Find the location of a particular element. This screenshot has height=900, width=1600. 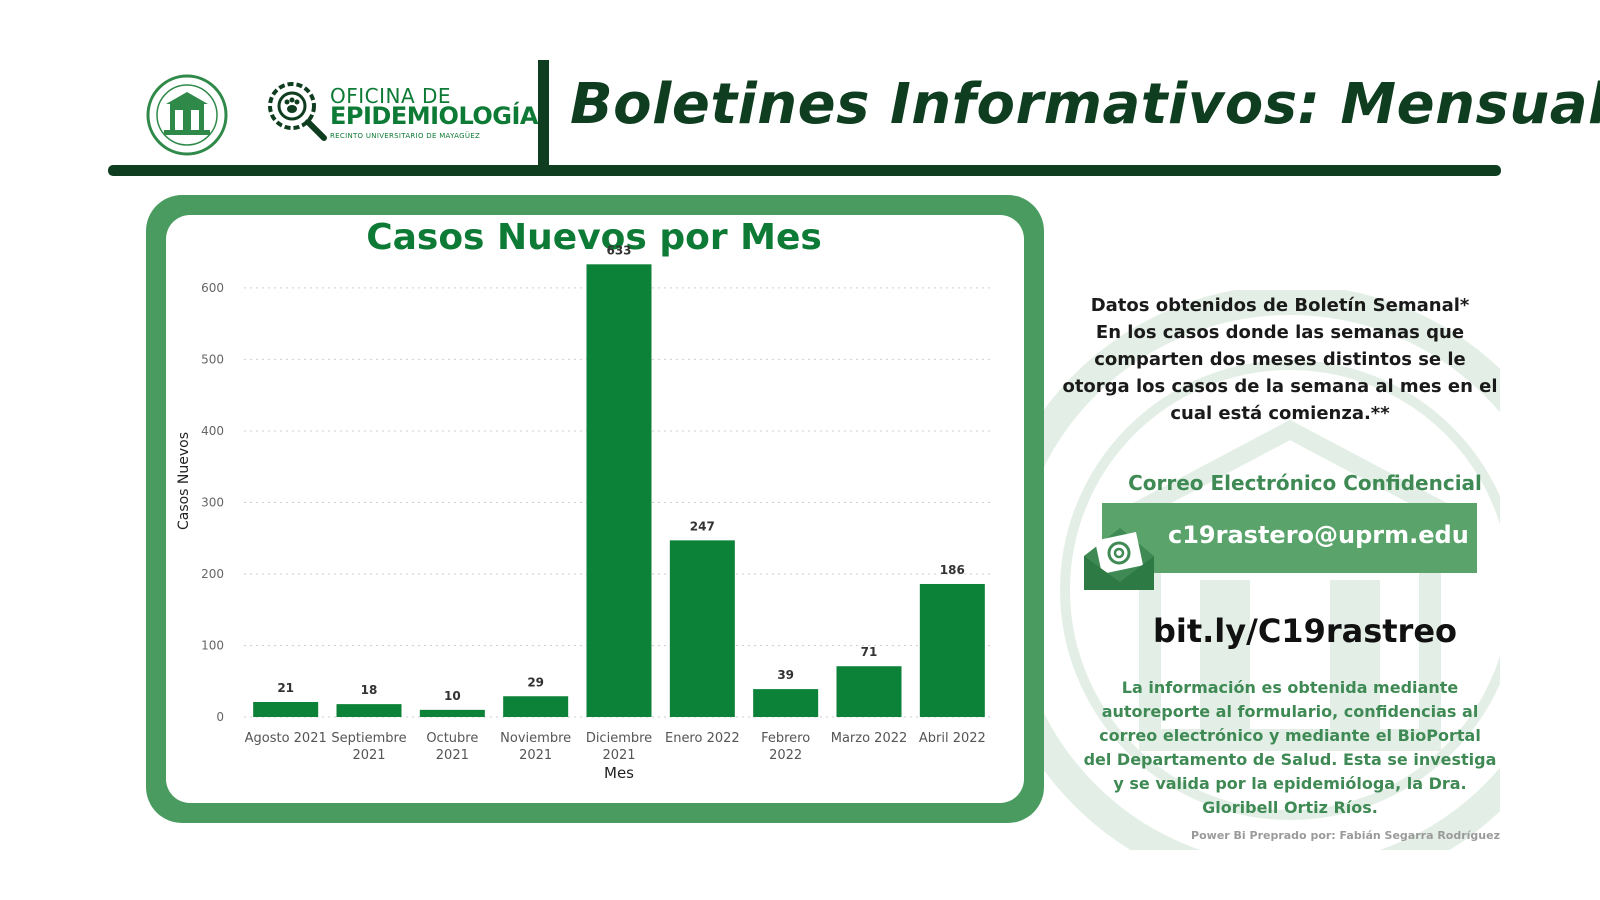

email-address: c19rastero@uprm.edu is located at coordinates (1318, 535).